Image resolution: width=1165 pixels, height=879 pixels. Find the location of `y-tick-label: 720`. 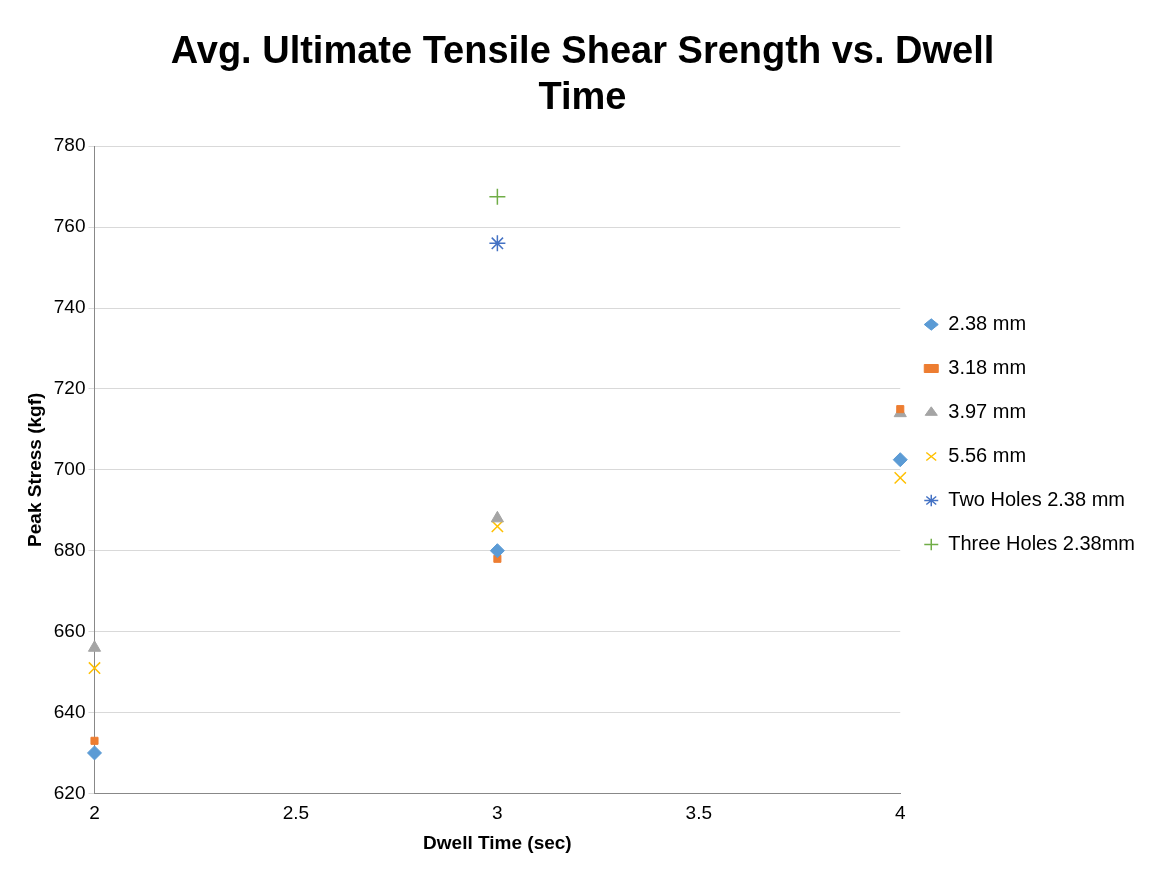

y-tick-label: 720 is located at coordinates (69, 388).